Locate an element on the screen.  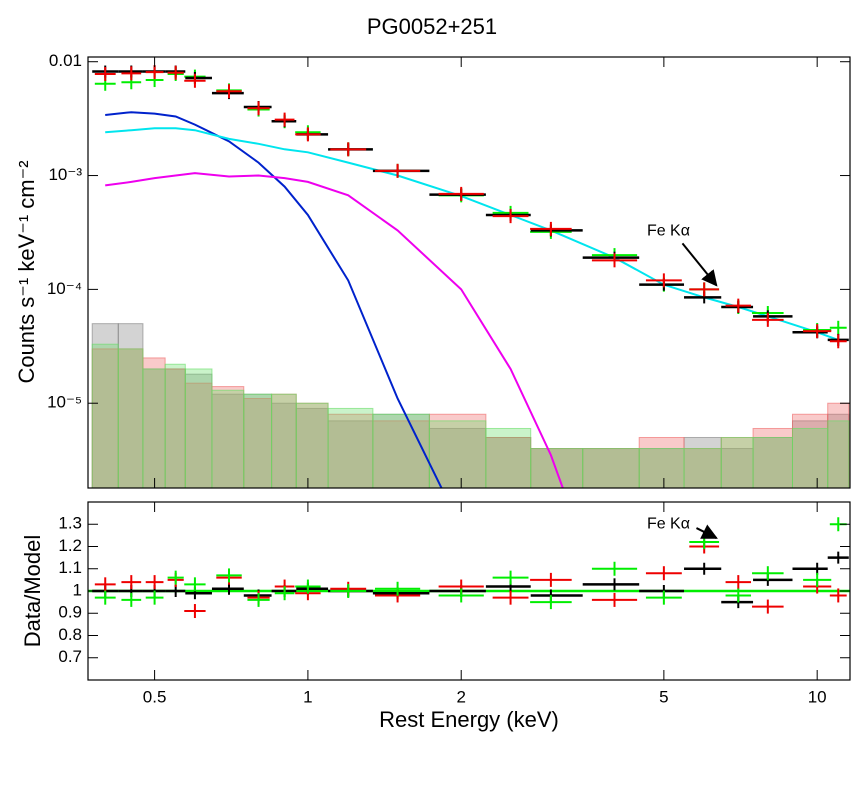
y-tick-label: 1.1 is located at coordinates (70, 567).